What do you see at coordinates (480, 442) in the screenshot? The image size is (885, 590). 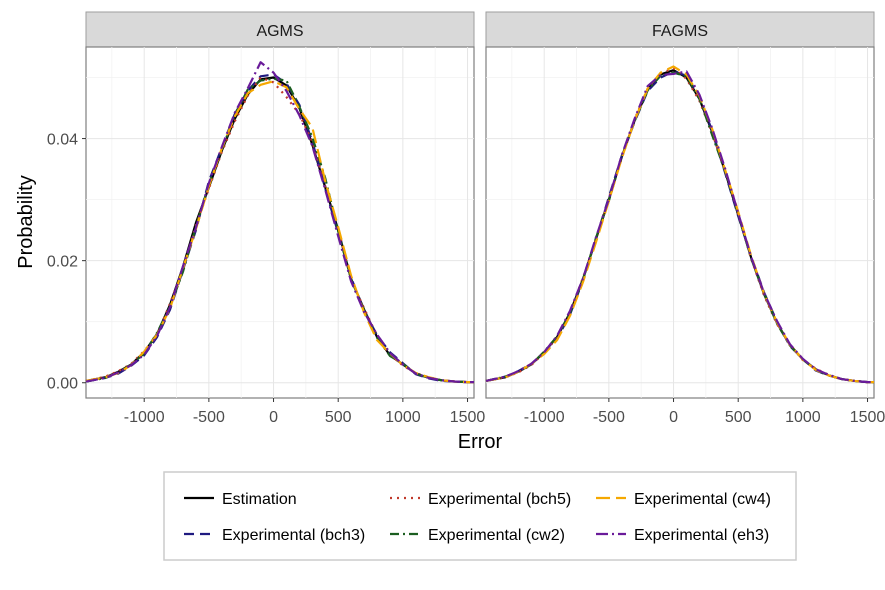 I see `x-axis-title: Error` at bounding box center [480, 442].